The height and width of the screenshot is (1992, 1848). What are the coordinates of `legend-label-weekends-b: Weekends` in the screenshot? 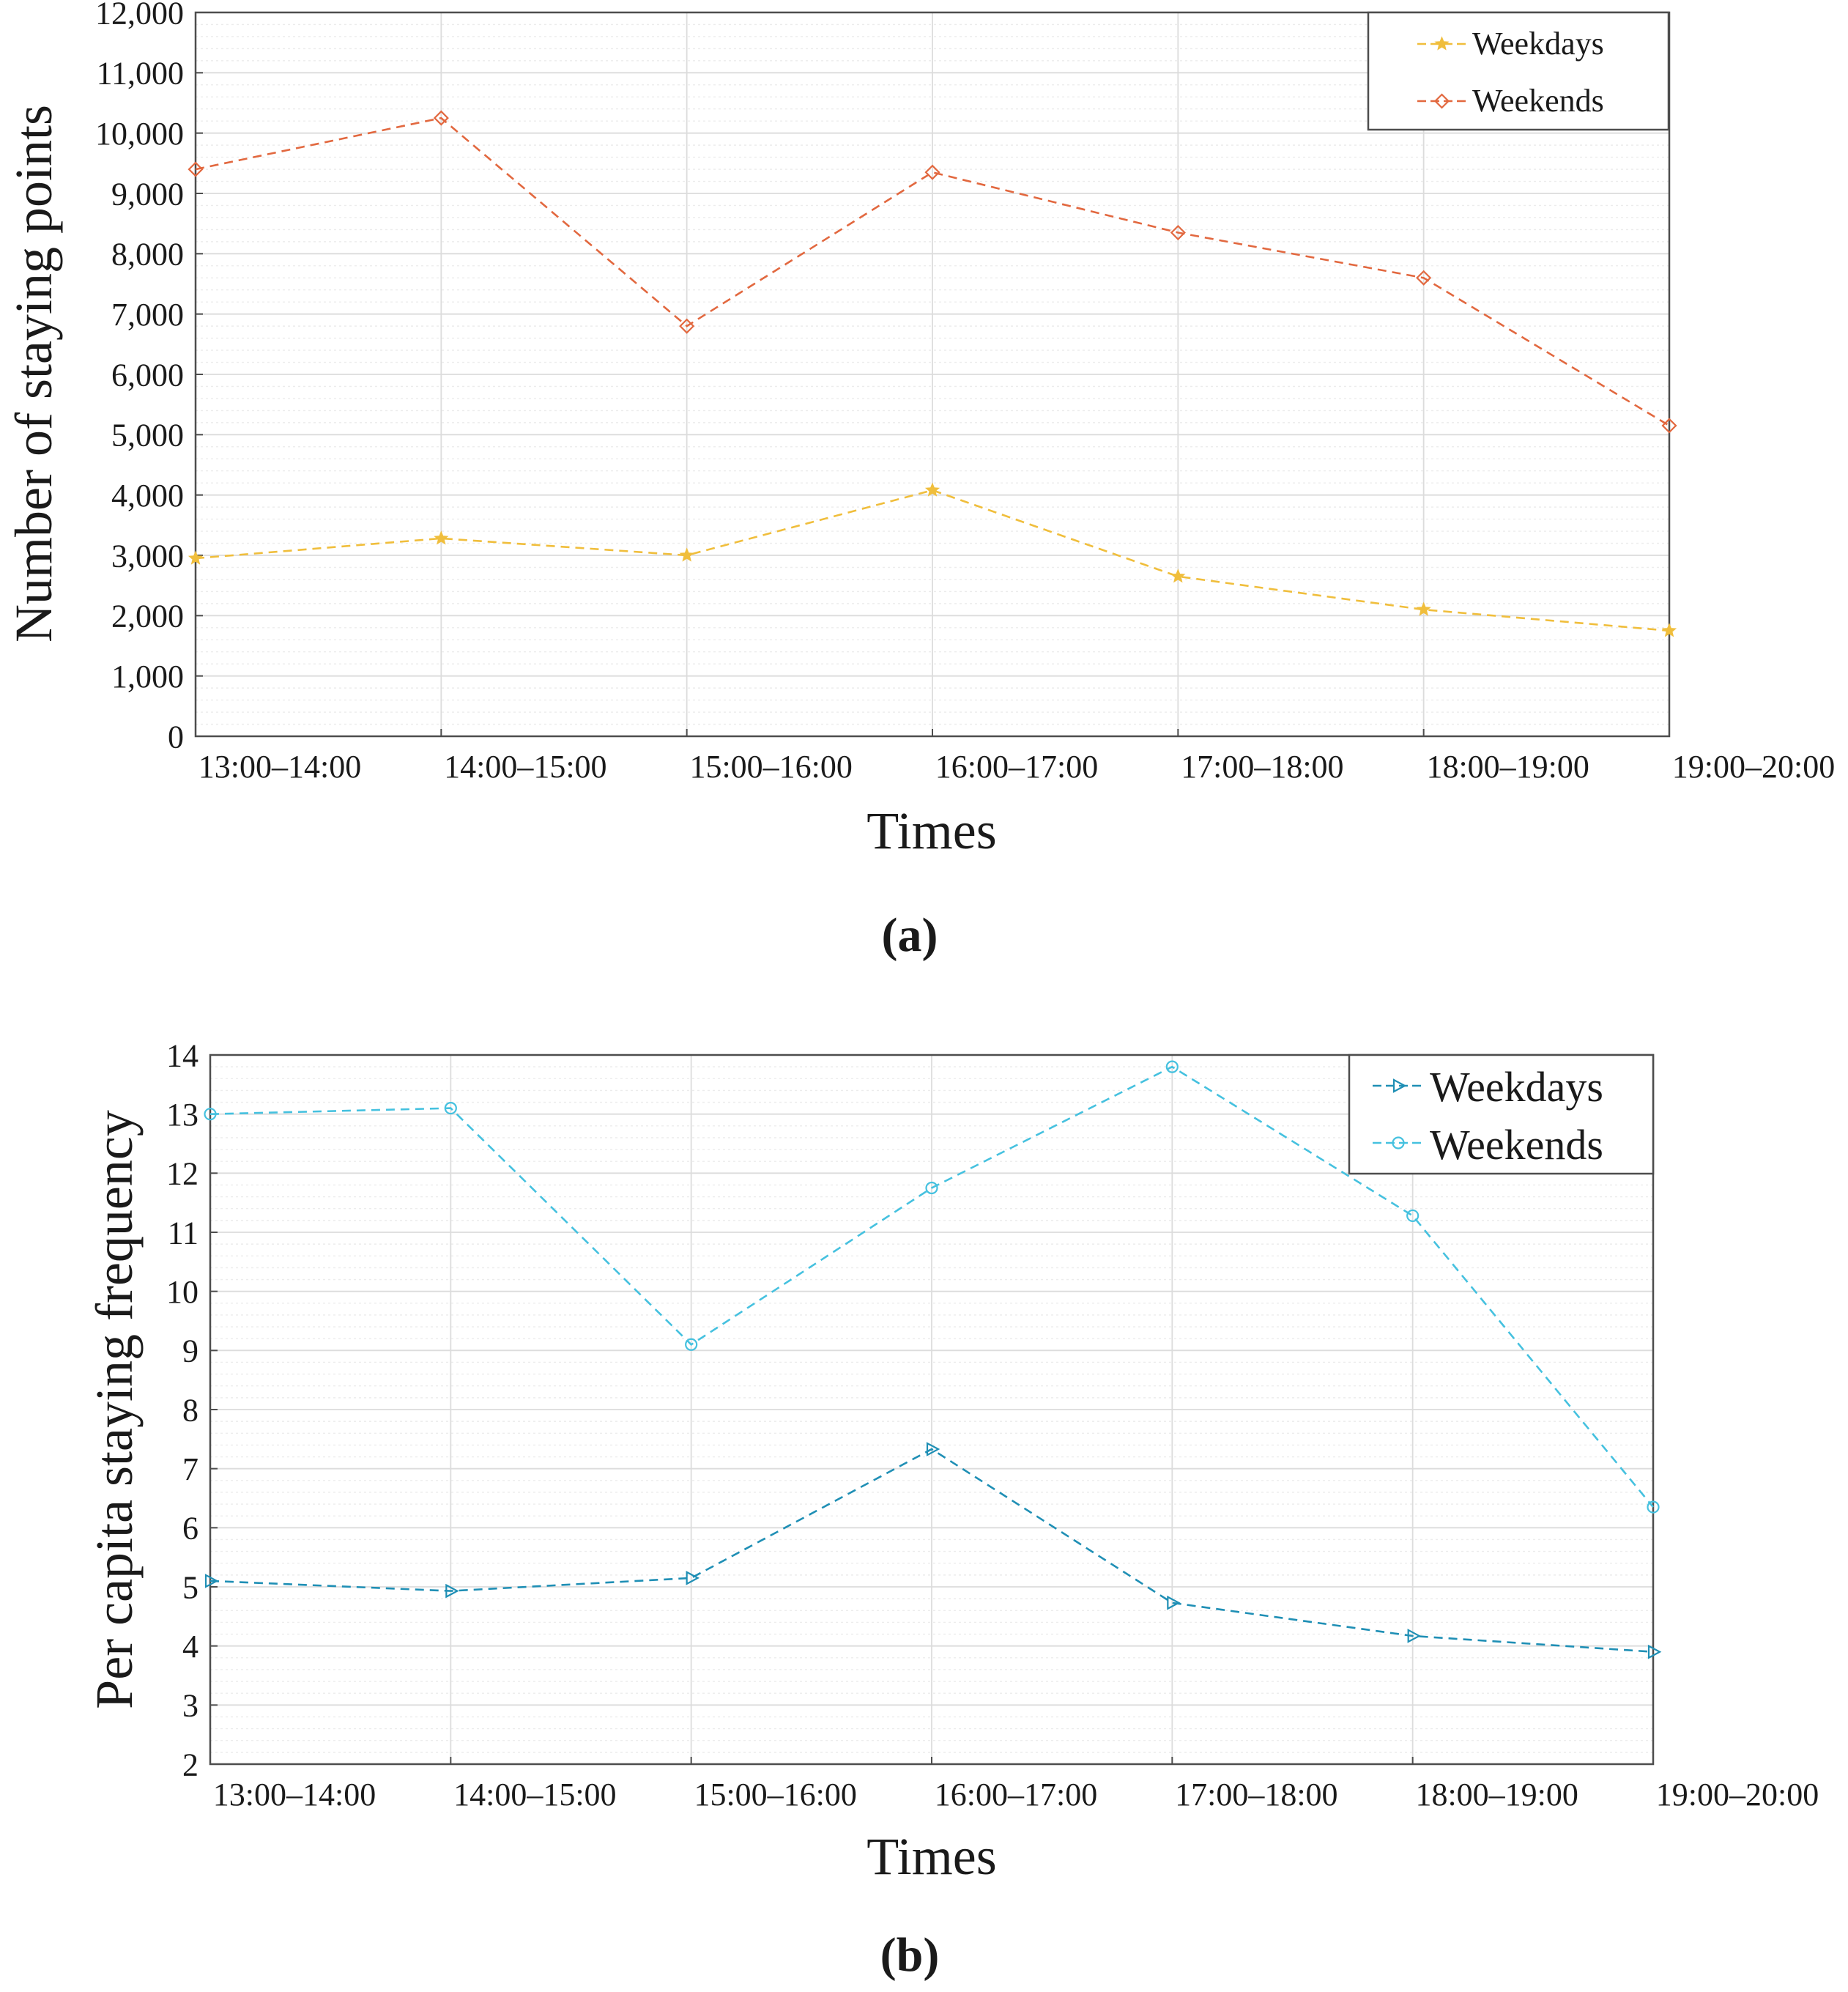 It's located at (1516, 1145).